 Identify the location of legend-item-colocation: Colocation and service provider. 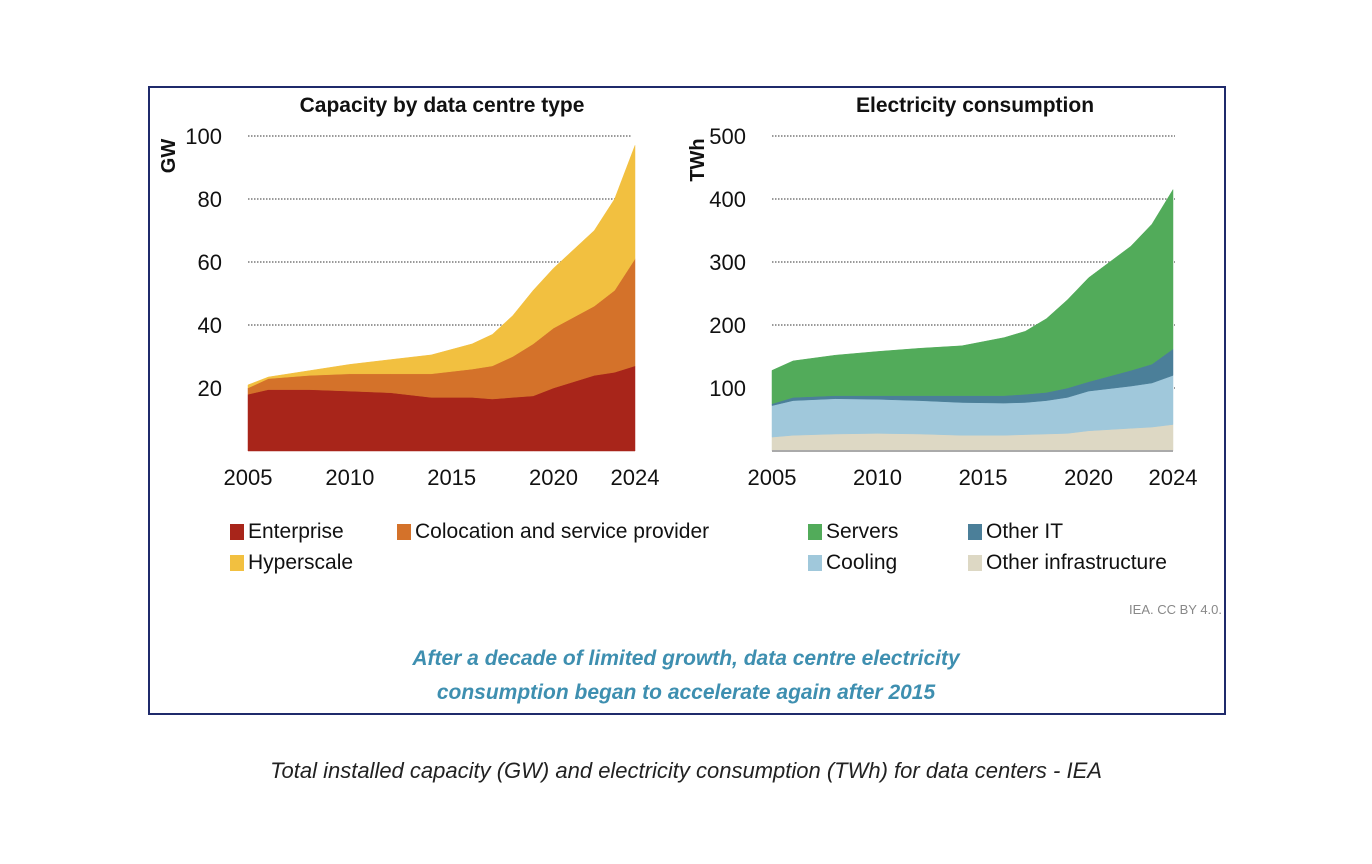
(553, 532).